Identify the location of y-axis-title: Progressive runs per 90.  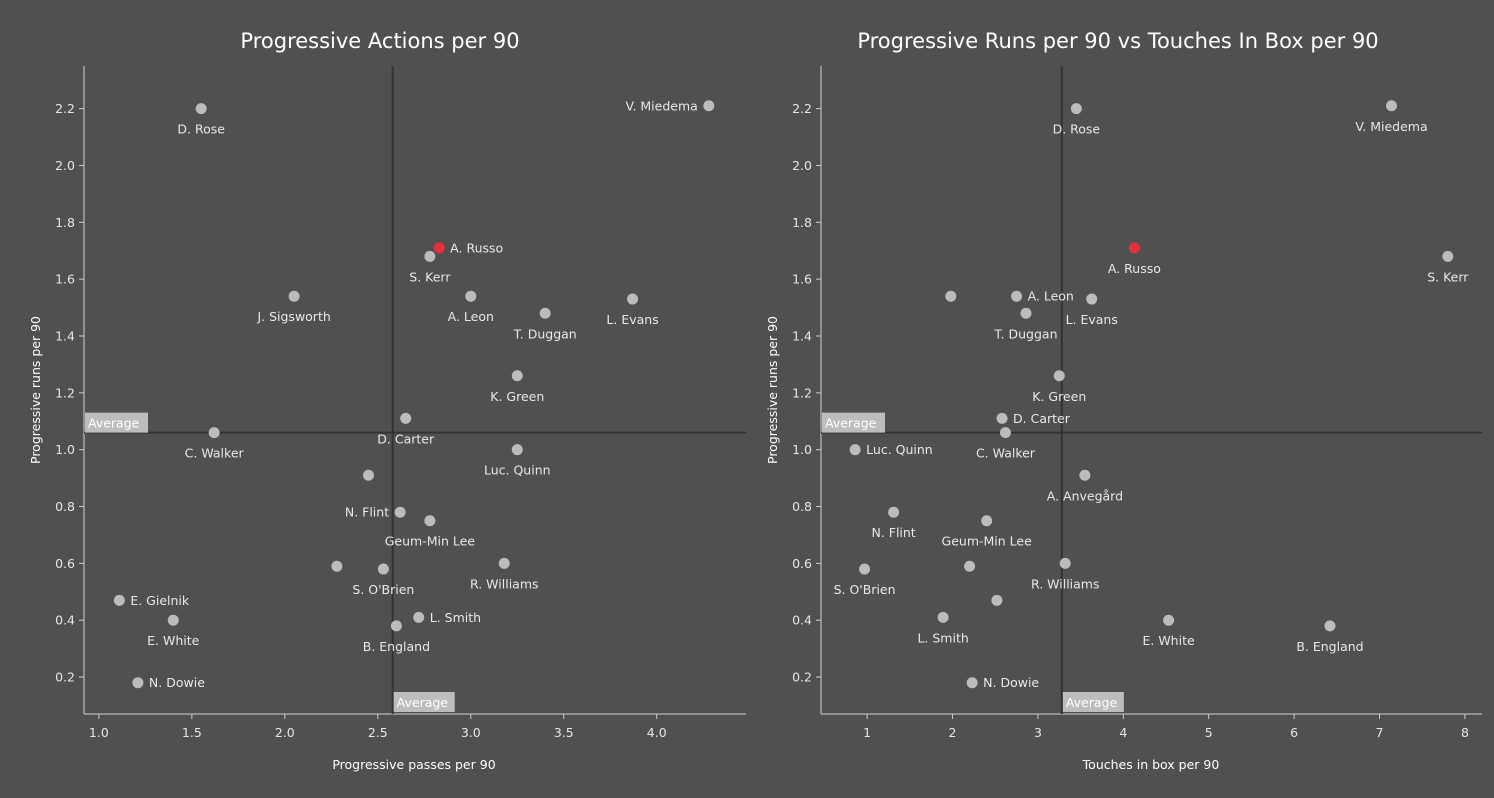
(772, 390).